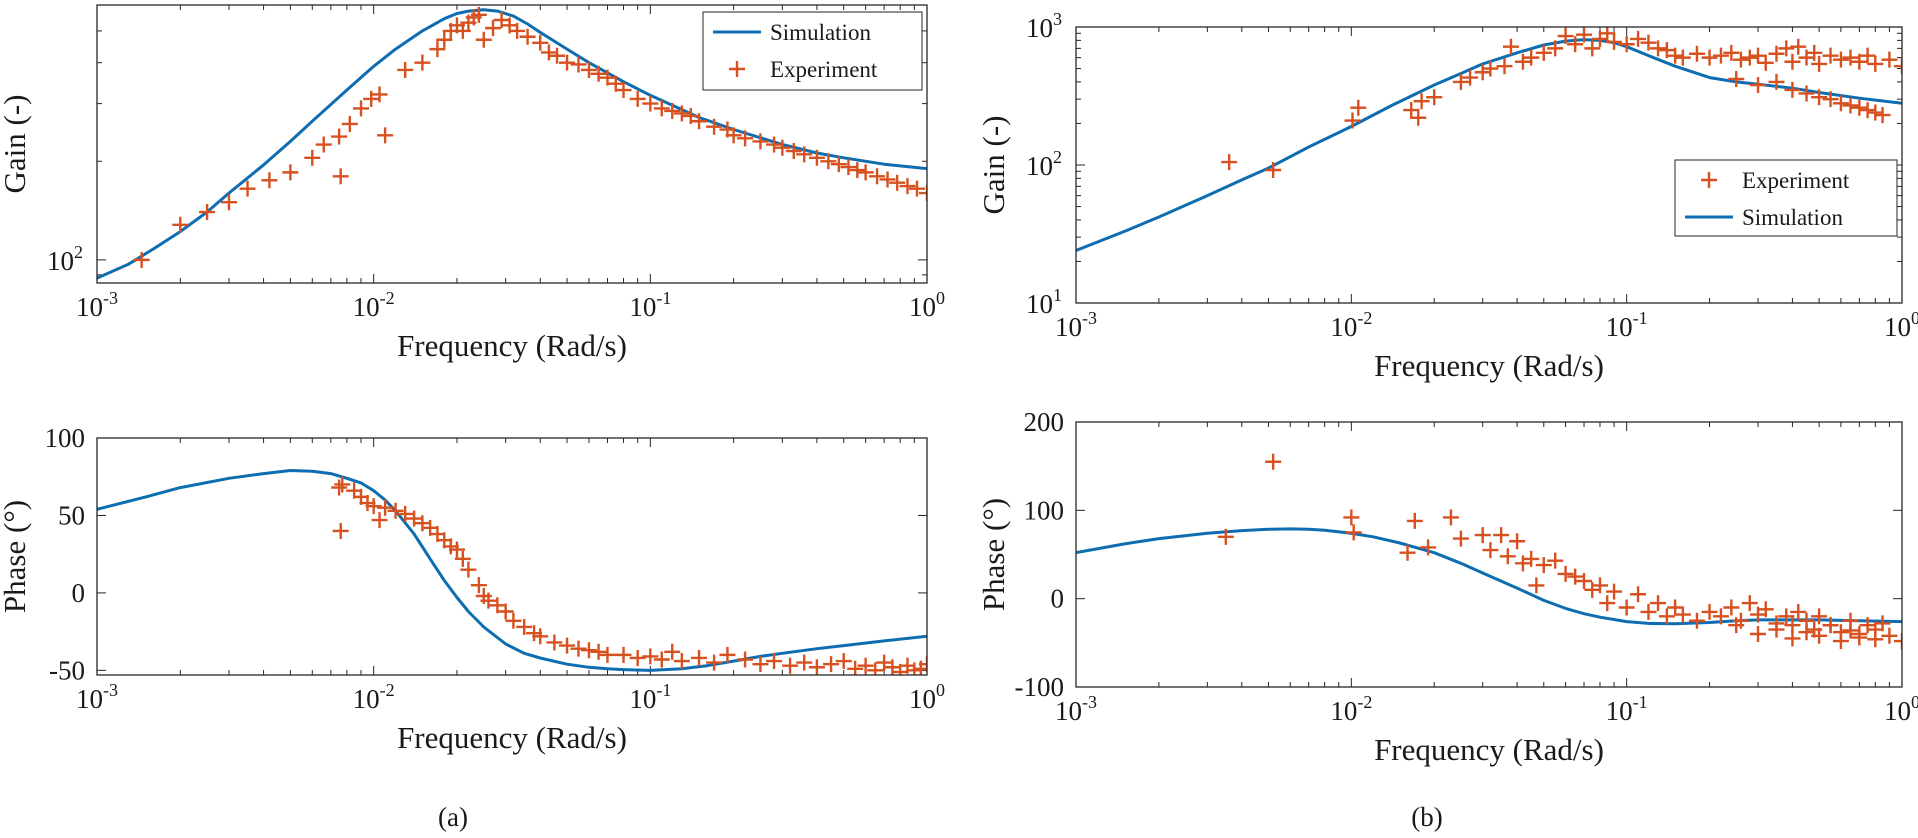 Image resolution: width=1918 pixels, height=838 pixels. What do you see at coordinates (927, 697) in the screenshot?
I see `x-tick-label: 10⁰` at bounding box center [927, 697].